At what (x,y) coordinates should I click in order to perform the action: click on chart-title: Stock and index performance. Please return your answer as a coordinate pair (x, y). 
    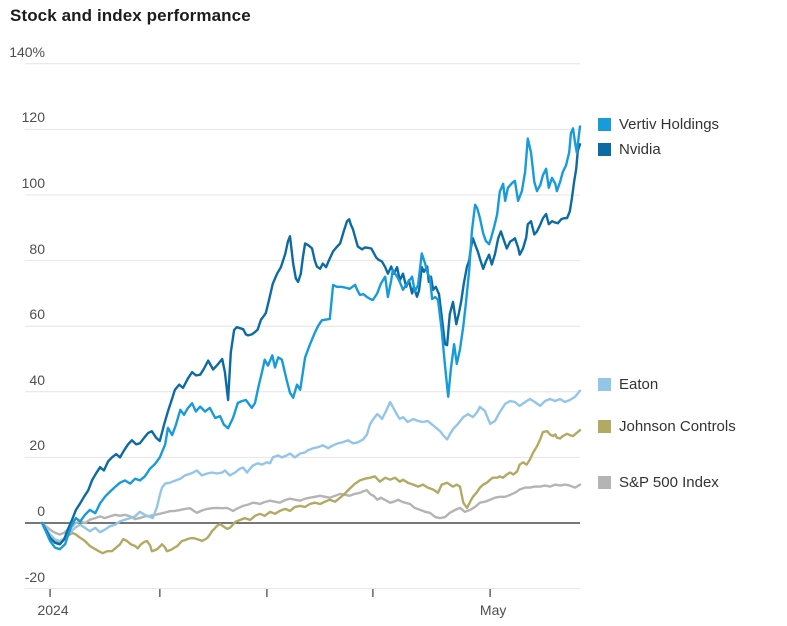
    Looking at the image, I should click on (130, 15).